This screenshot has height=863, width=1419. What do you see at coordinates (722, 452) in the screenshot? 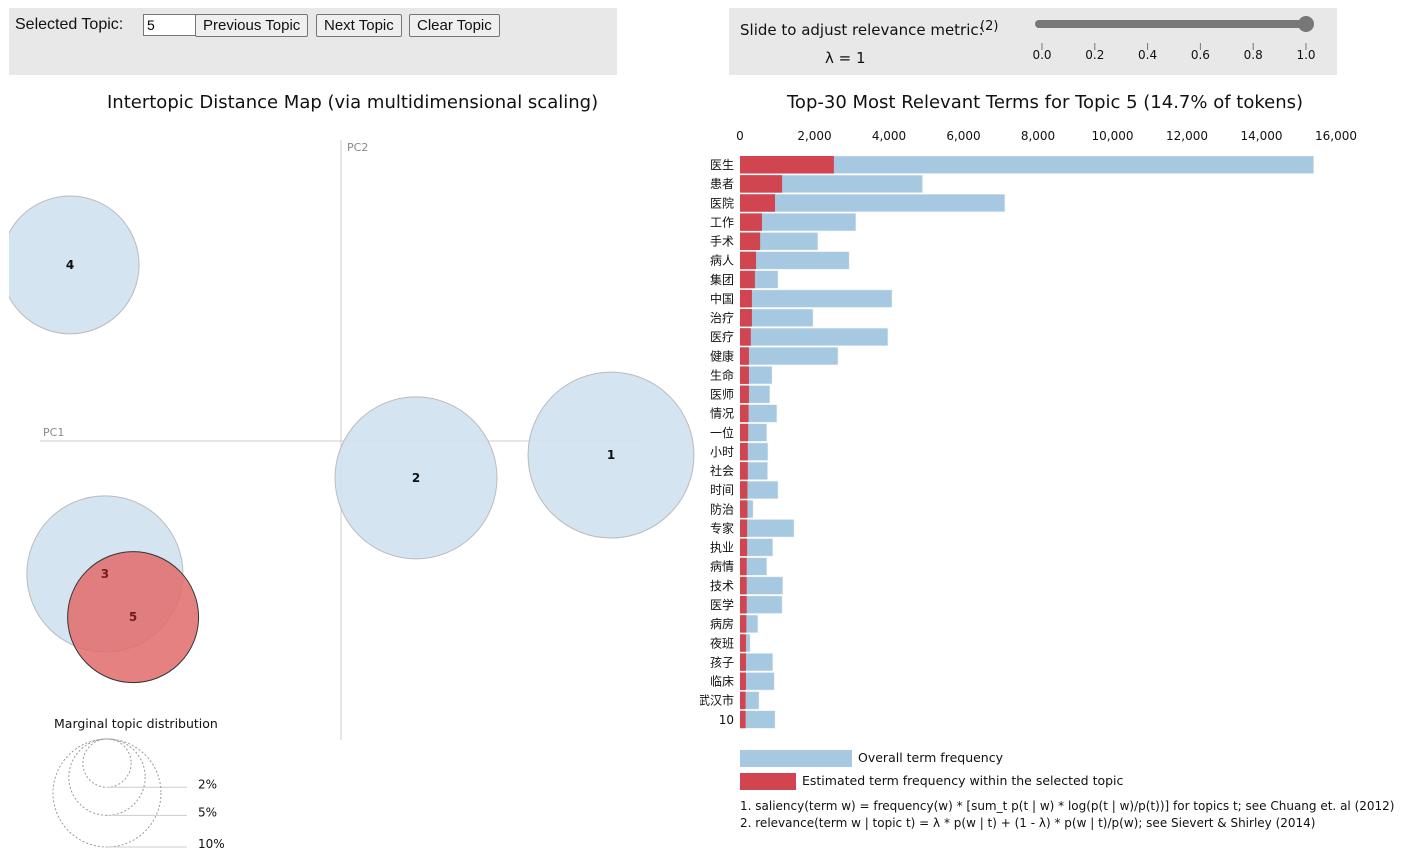
I see `term-label: 小时` at bounding box center [722, 452].